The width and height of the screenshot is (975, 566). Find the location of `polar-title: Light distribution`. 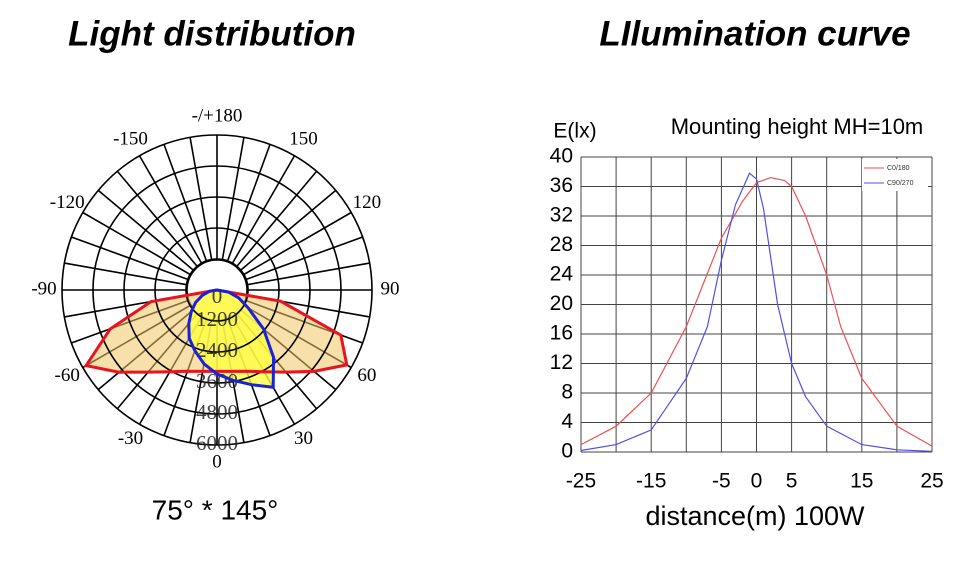

polar-title: Light distribution is located at coordinates (212, 33).